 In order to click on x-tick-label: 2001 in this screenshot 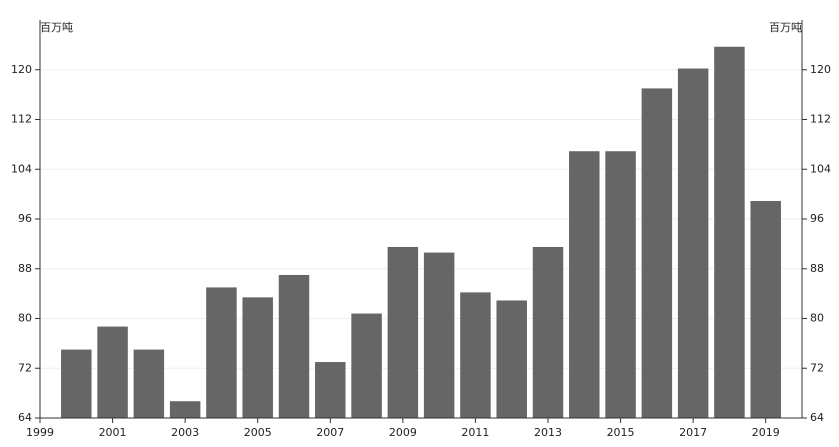, I will do `click(113, 432)`.